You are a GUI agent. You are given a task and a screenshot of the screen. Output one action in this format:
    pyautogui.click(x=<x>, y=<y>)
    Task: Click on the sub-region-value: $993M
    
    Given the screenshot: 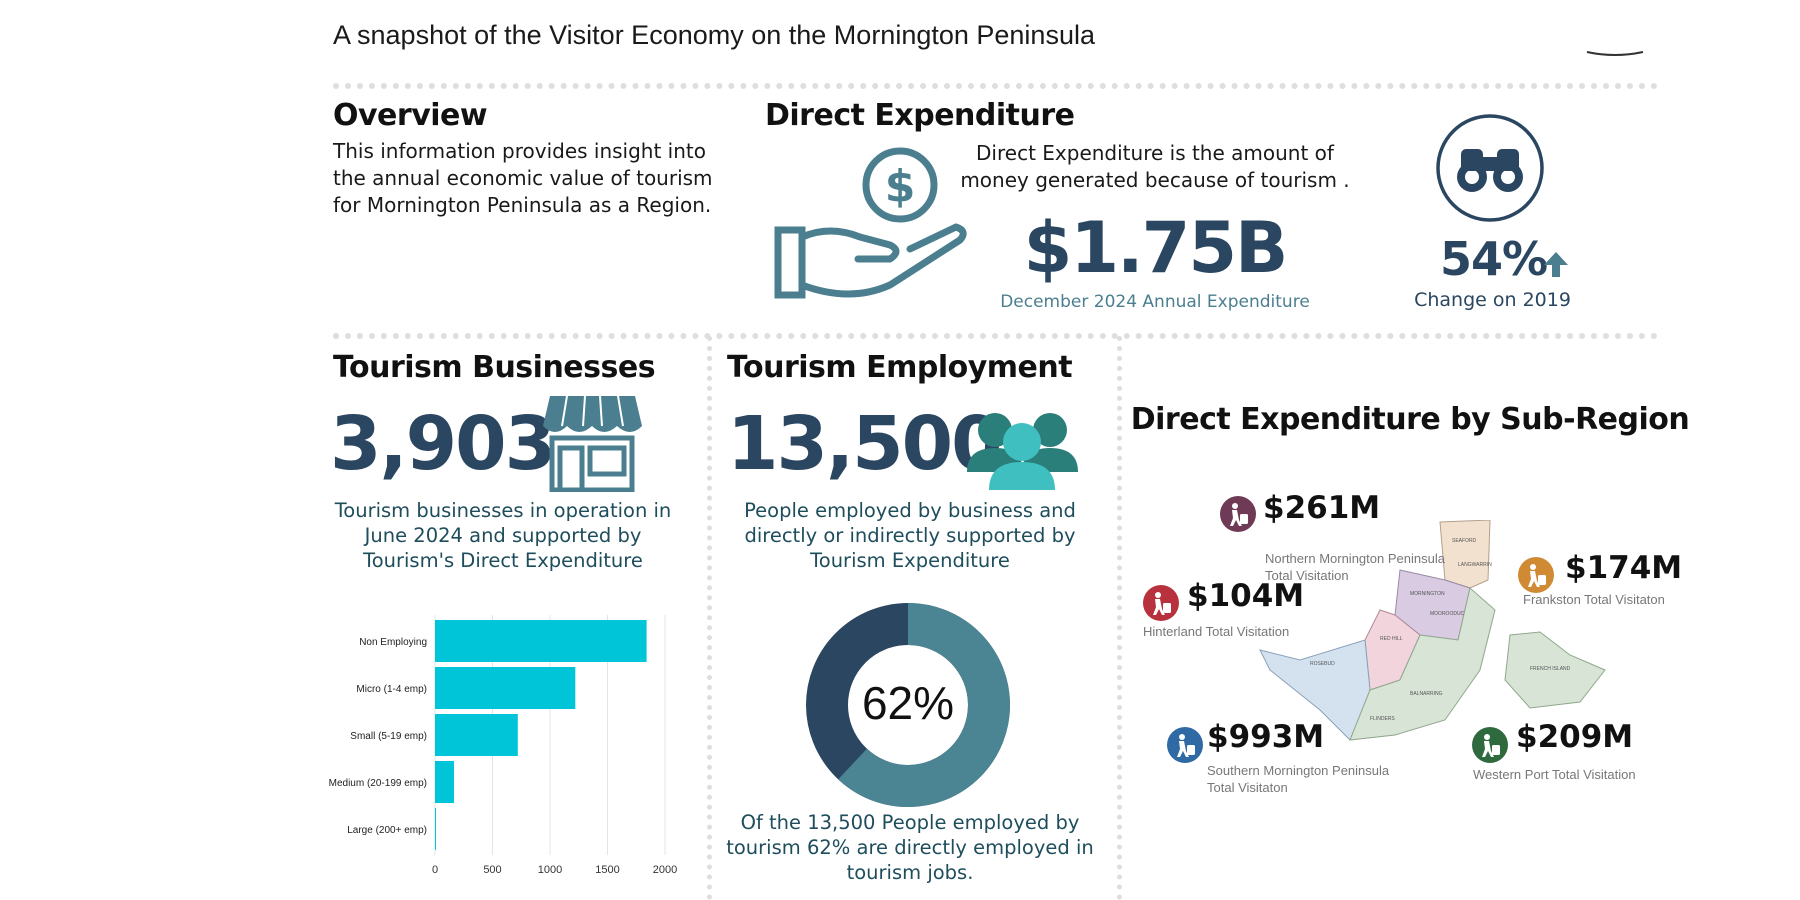 What is the action you would take?
    pyautogui.click(x=1266, y=737)
    